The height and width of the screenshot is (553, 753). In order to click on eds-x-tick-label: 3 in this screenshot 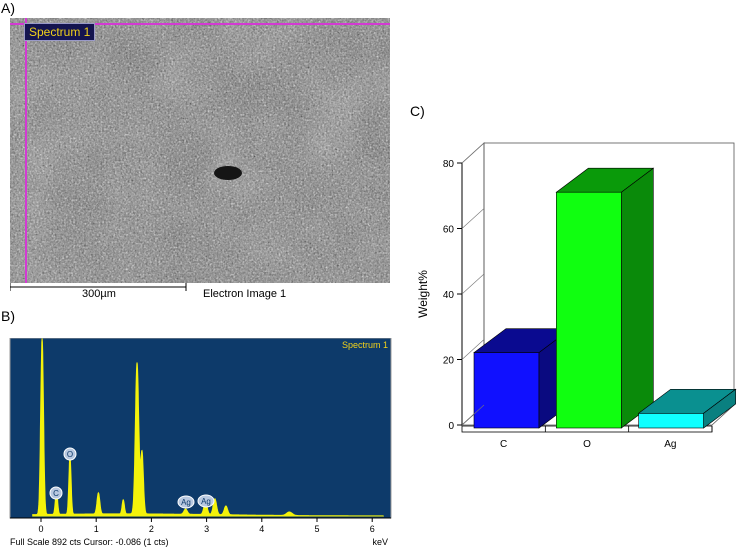, I will do `click(206, 529)`.